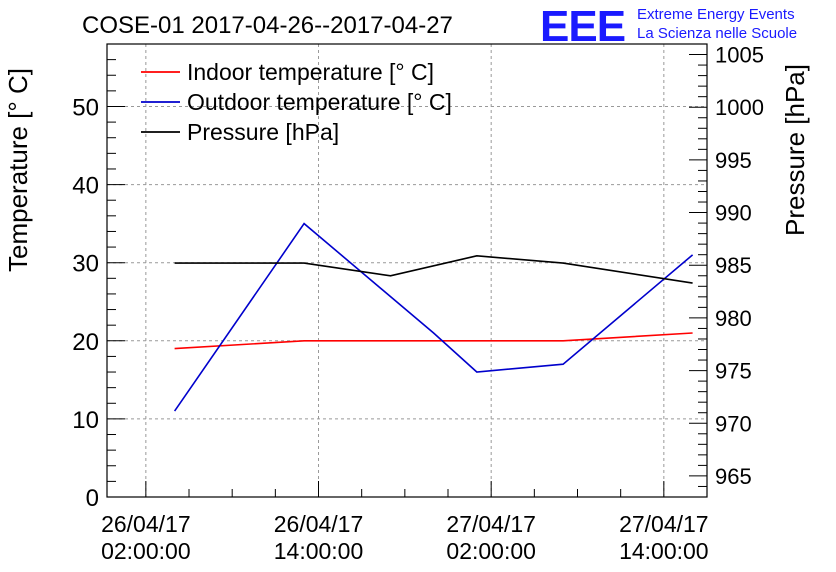  Describe the element at coordinates (92, 498) in the screenshot. I see `y-tick-label: 0` at that location.